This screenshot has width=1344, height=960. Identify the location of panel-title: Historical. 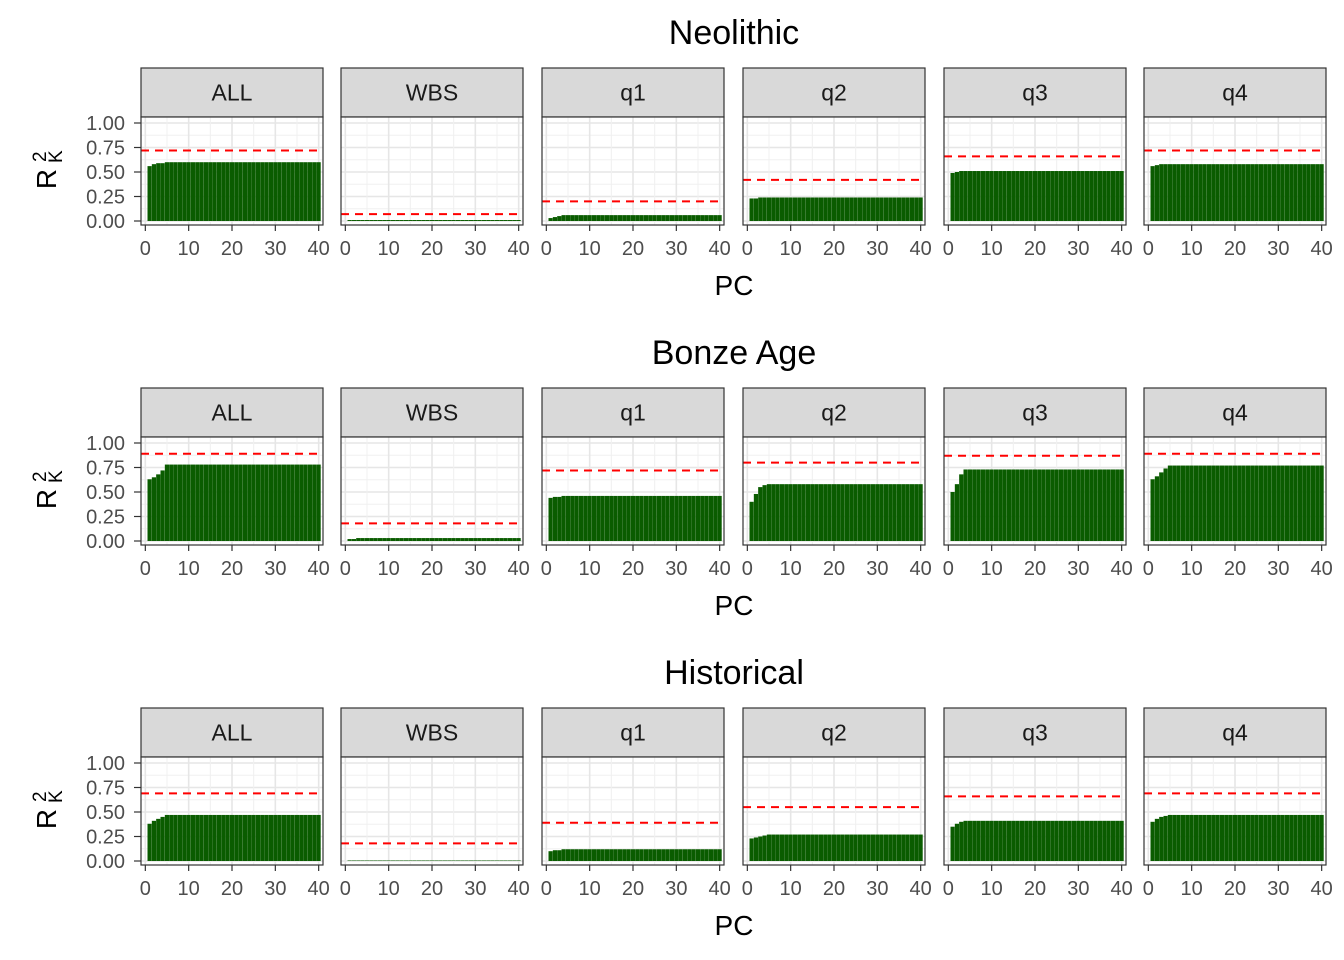
(734, 673).